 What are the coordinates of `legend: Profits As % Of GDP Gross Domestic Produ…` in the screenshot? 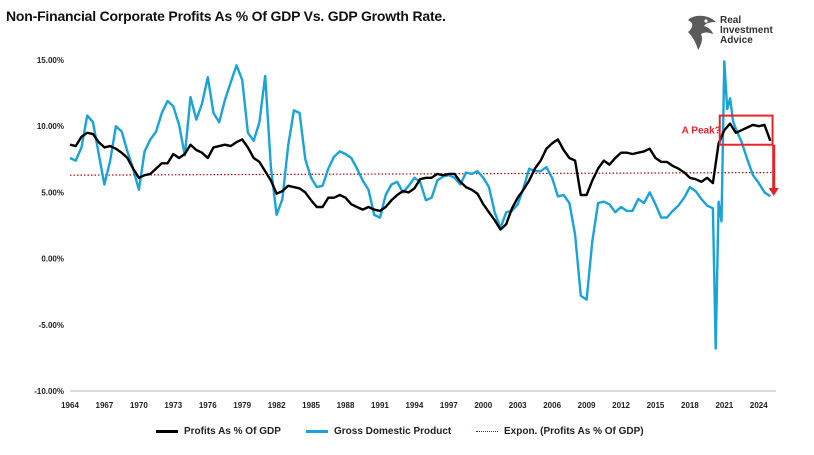 It's located at (407, 431).